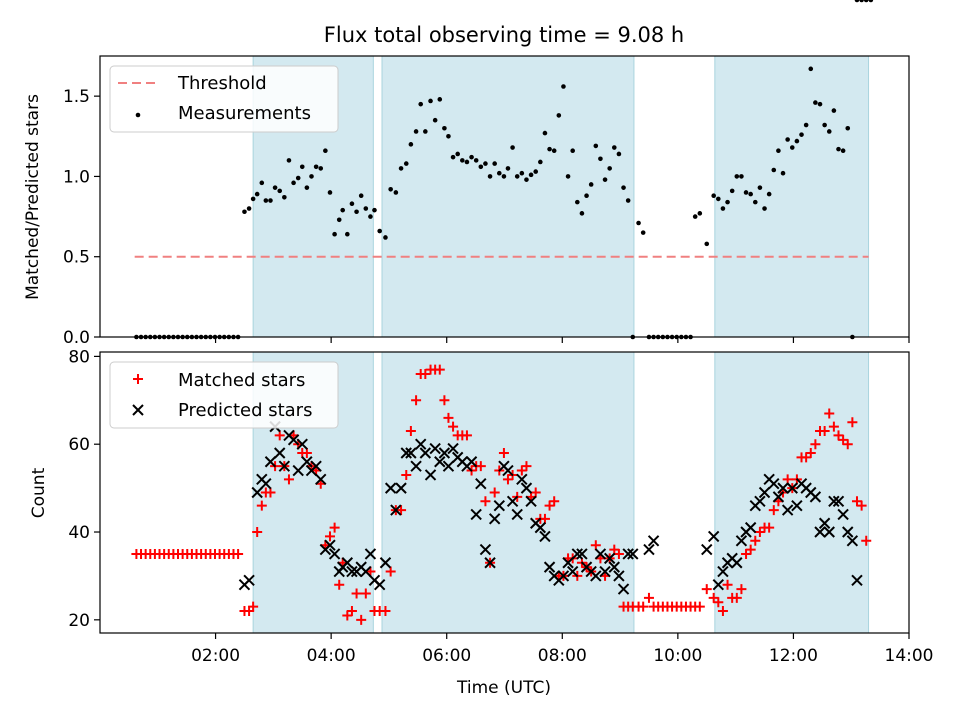  Describe the element at coordinates (793, 656) in the screenshot. I see `x-tick-label: 12:00` at that location.